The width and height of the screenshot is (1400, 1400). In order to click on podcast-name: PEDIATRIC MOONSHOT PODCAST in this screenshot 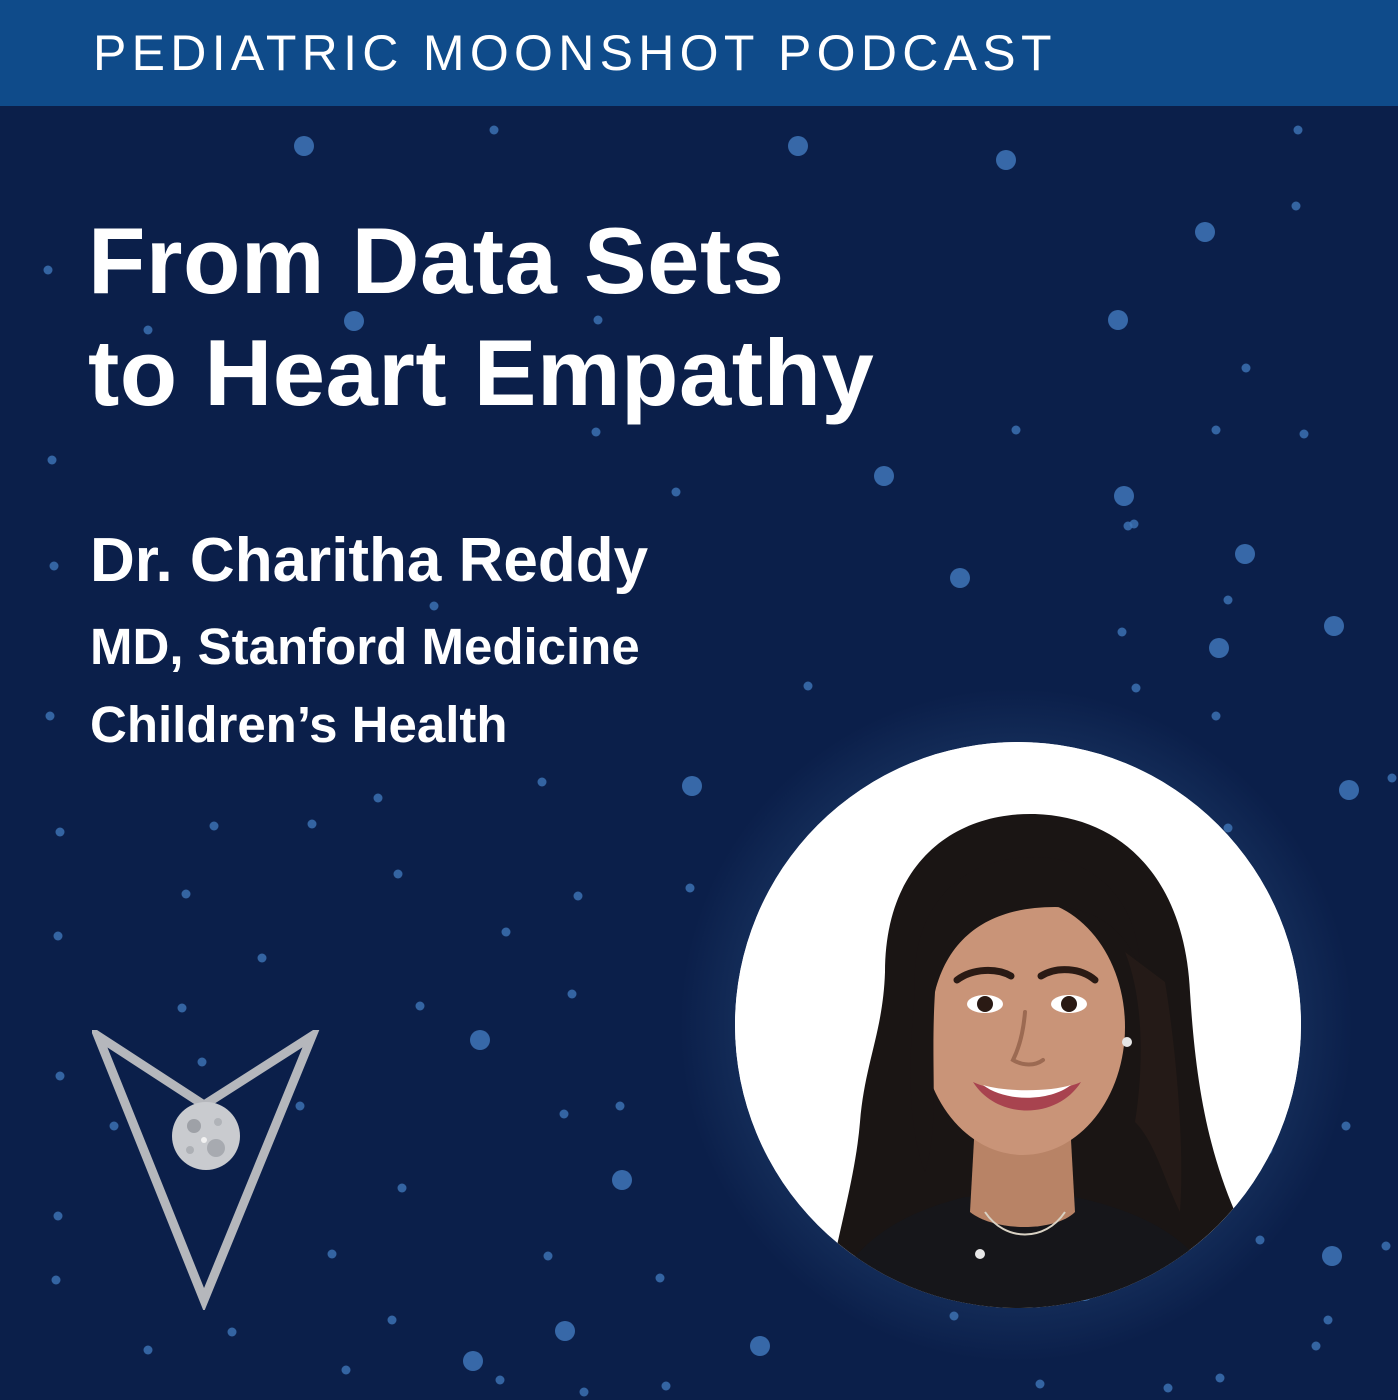, I will do `click(575, 53)`.